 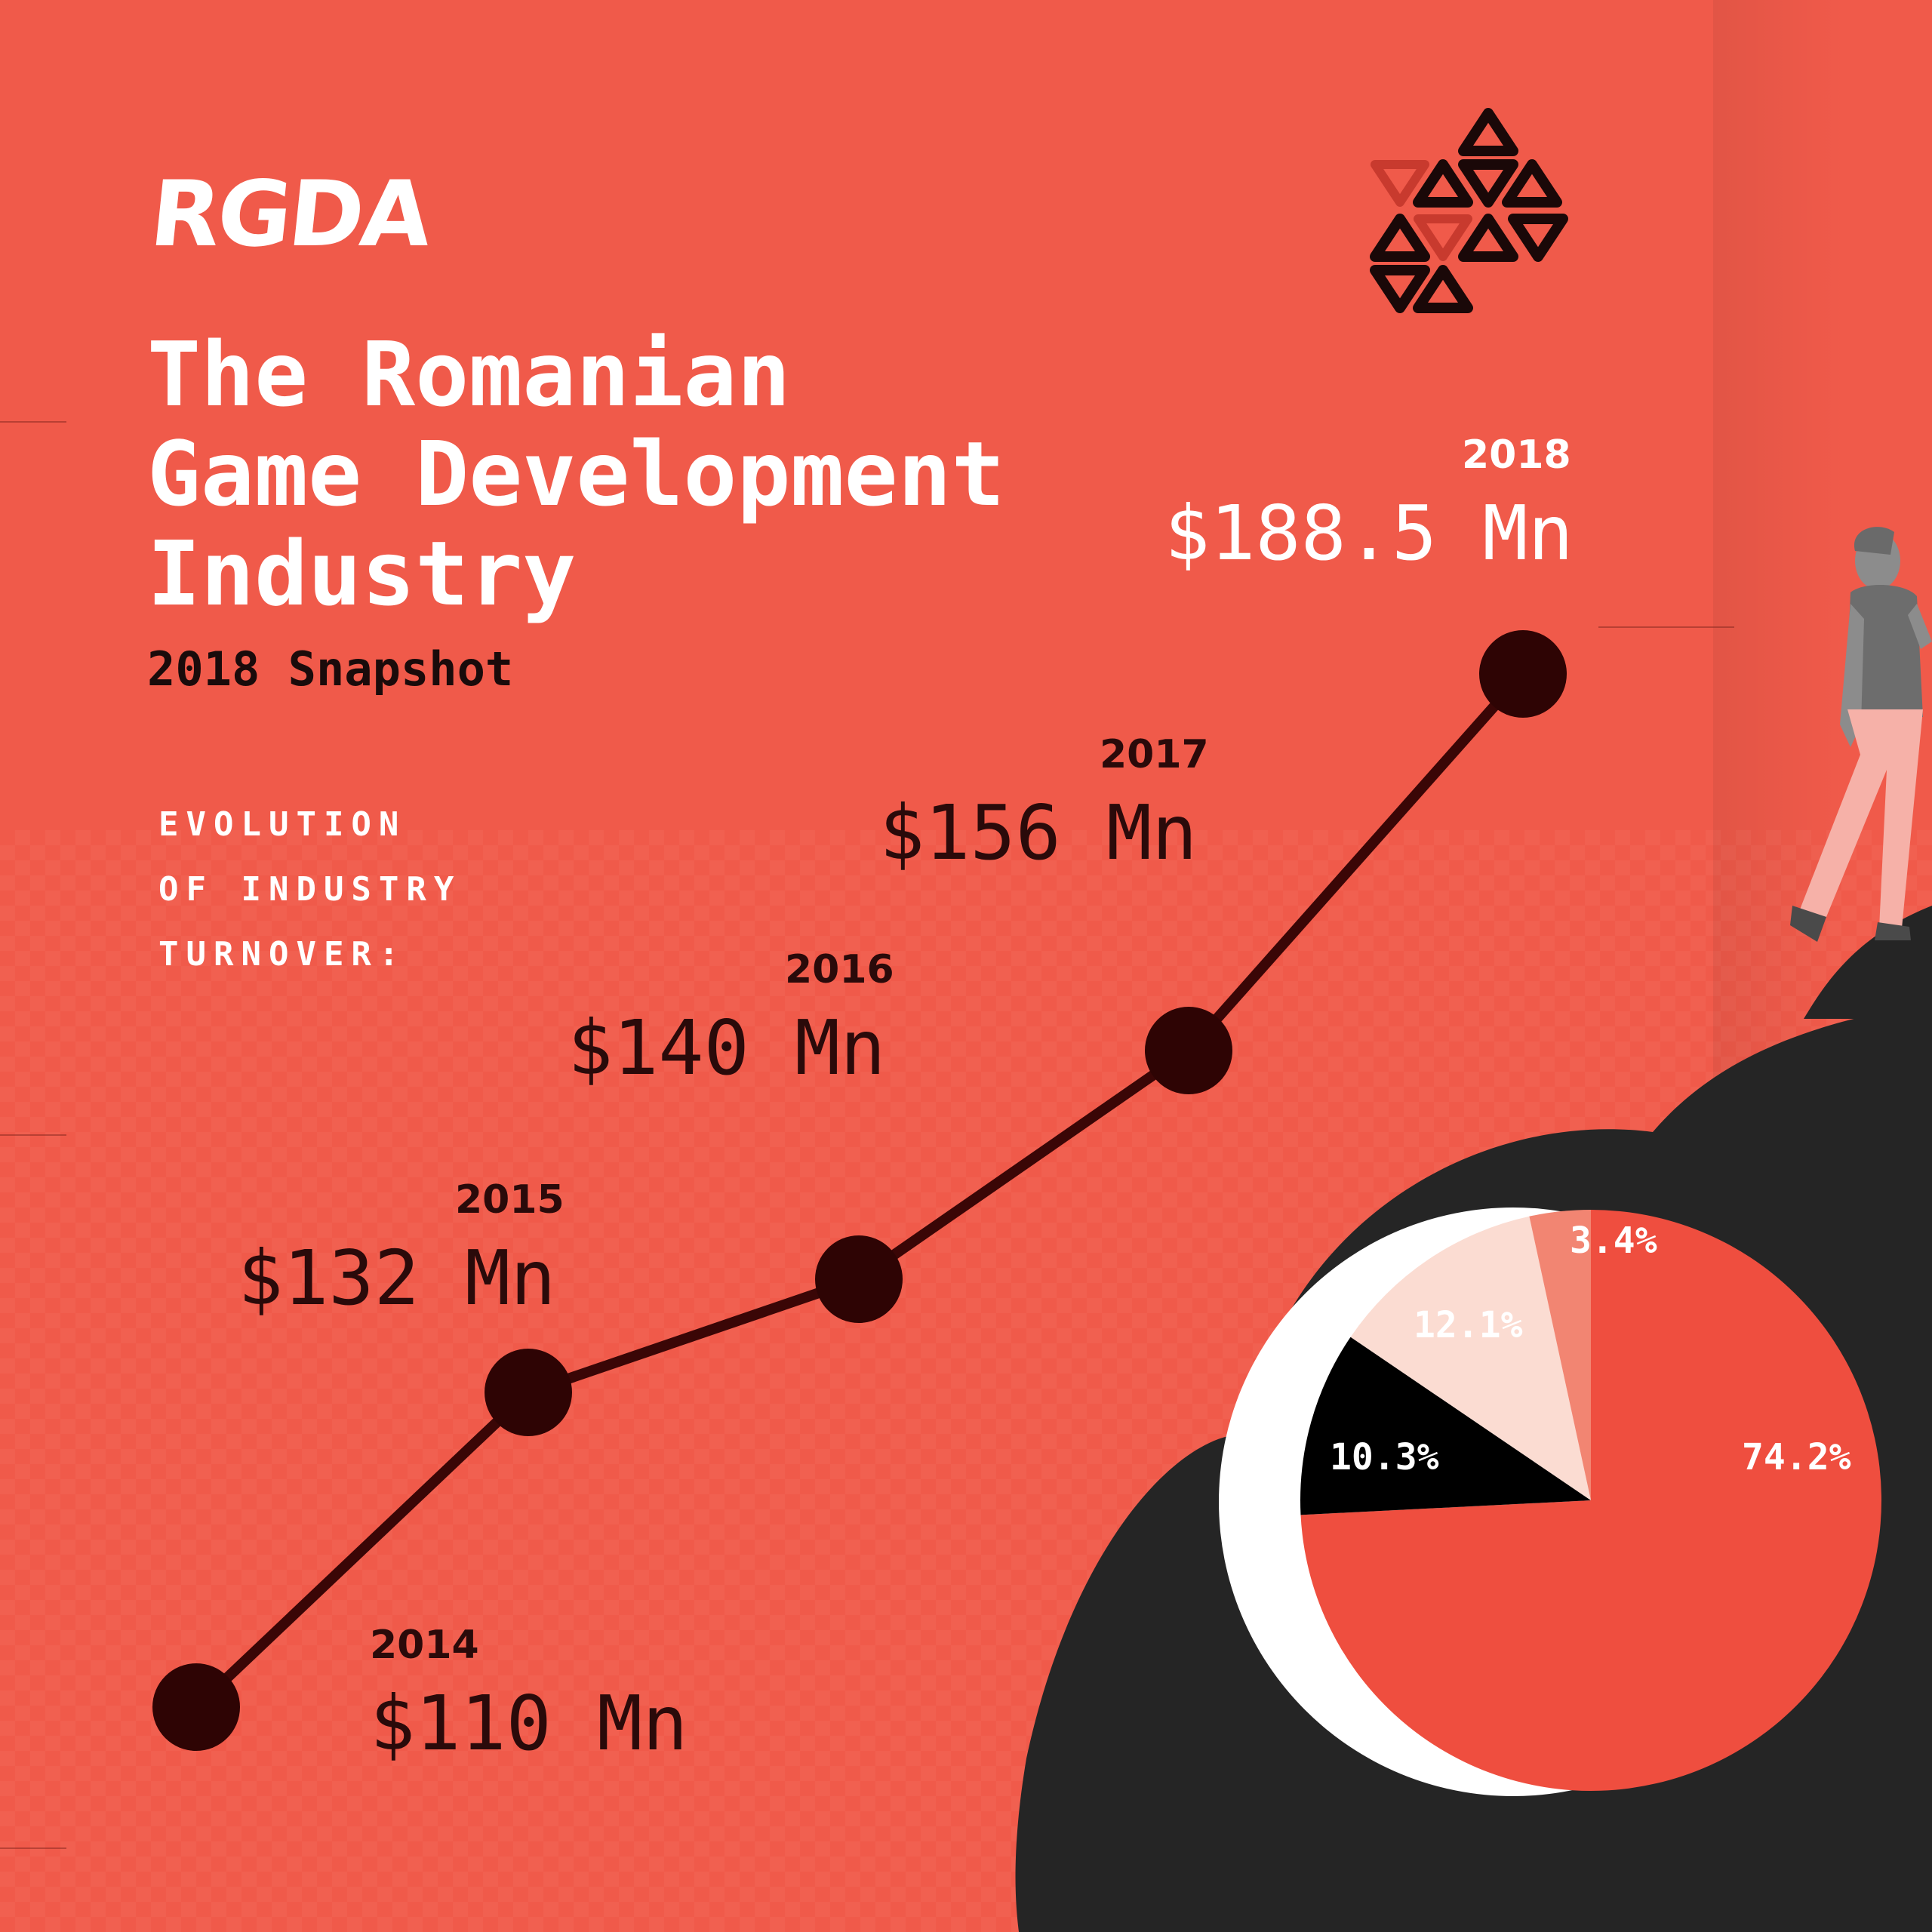 I want to click on data-point-2018, so click(x=1523, y=674).